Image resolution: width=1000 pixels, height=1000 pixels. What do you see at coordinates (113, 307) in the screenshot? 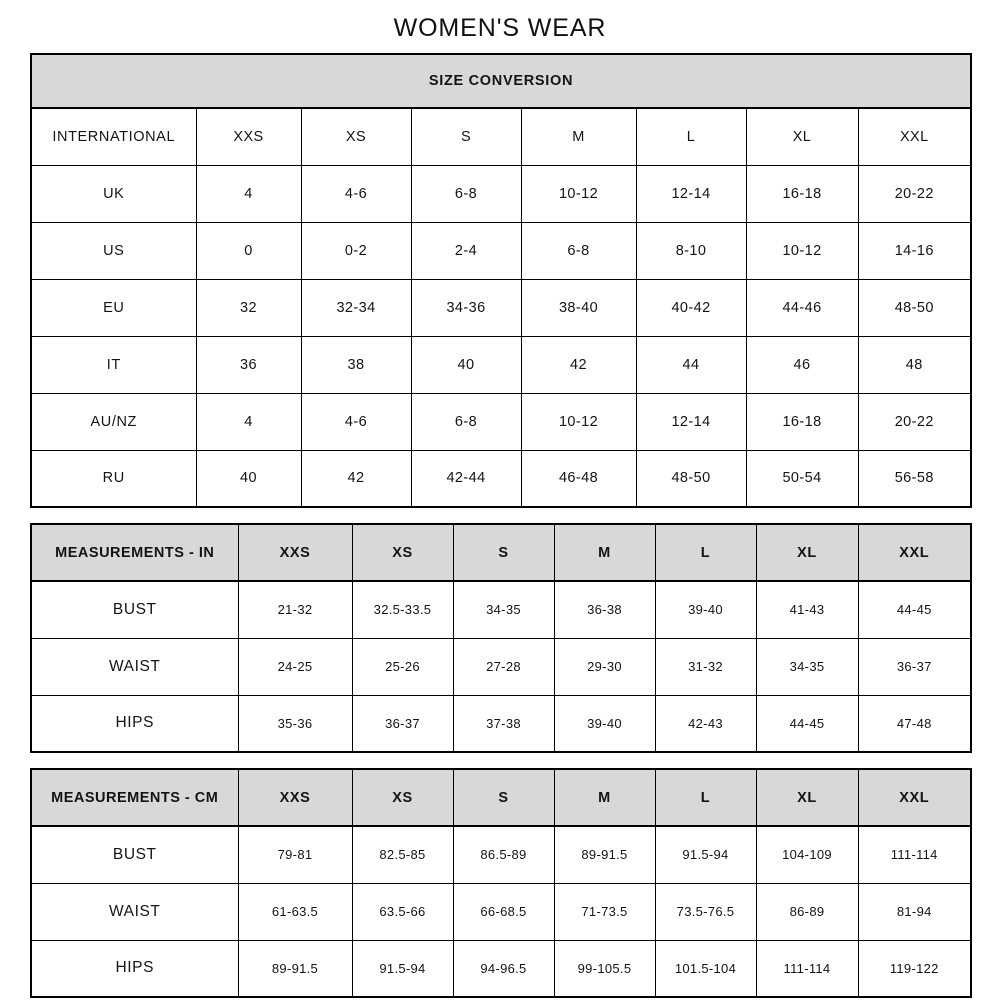
I see `row-label: EU` at bounding box center [113, 307].